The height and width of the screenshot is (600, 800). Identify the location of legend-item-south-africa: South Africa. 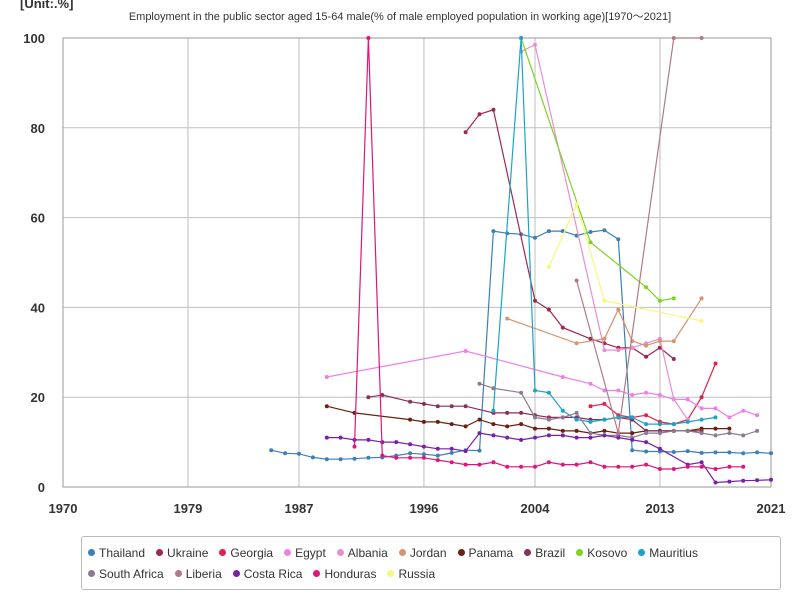
(126, 574).